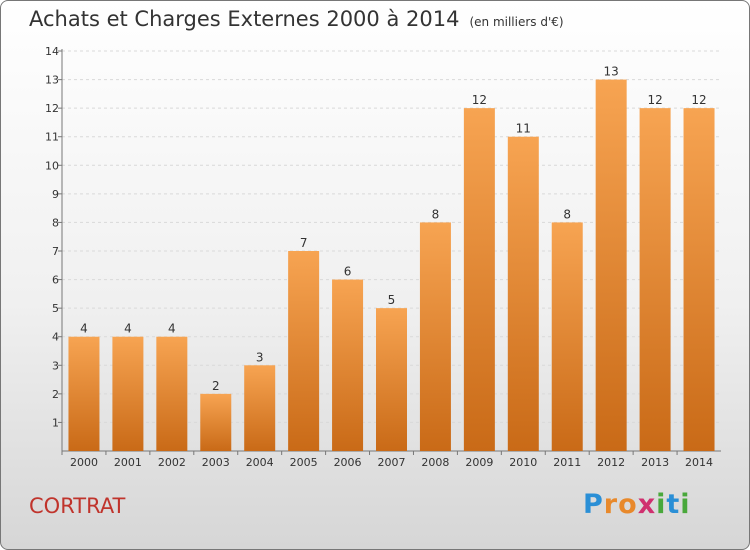 The width and height of the screenshot is (750, 550). Describe the element at coordinates (55, 222) in the screenshot. I see `y-tick-label: 8` at that location.